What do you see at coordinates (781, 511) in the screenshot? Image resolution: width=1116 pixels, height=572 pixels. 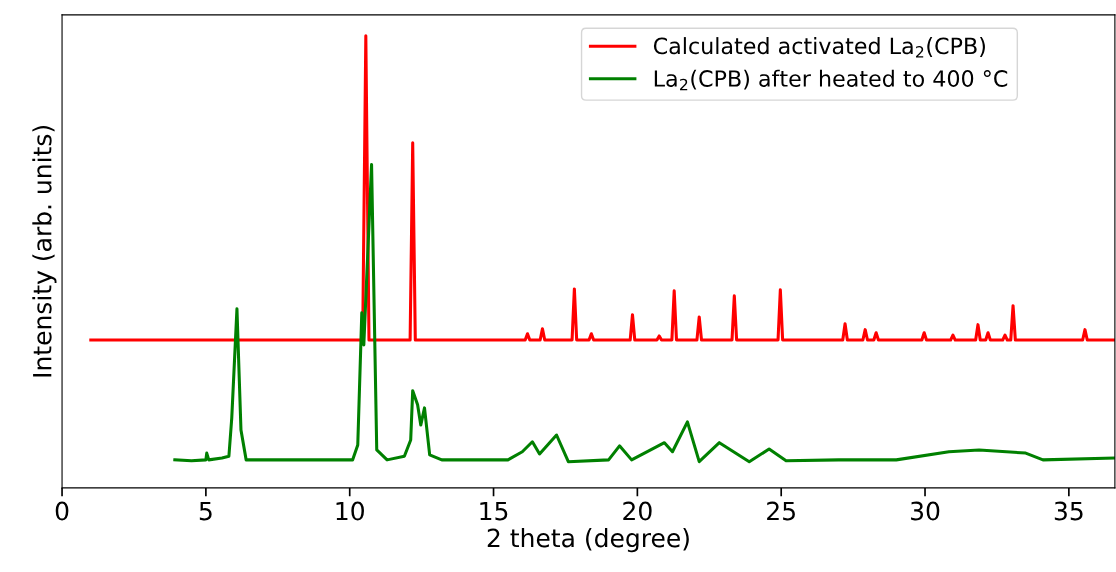 I see `x-tick-label: 25` at bounding box center [781, 511].